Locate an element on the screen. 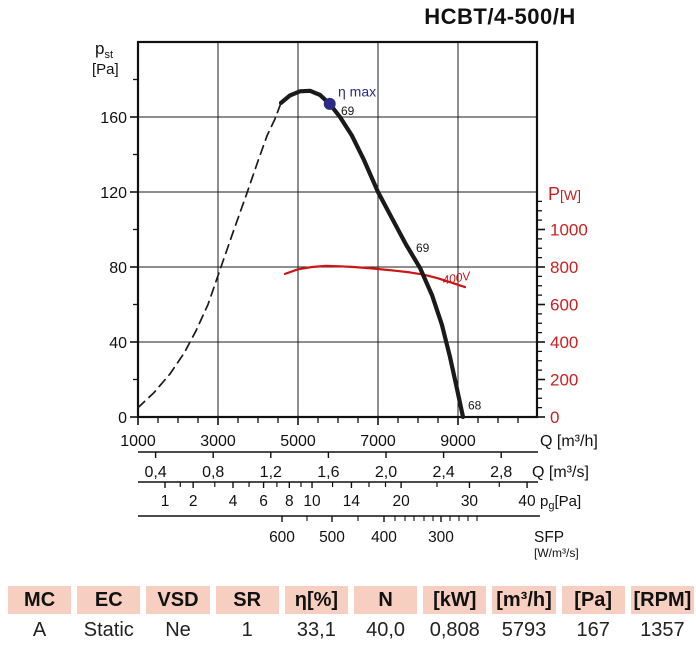 The width and height of the screenshot is (696, 646). pg-tick-label: 14 is located at coordinates (352, 501).